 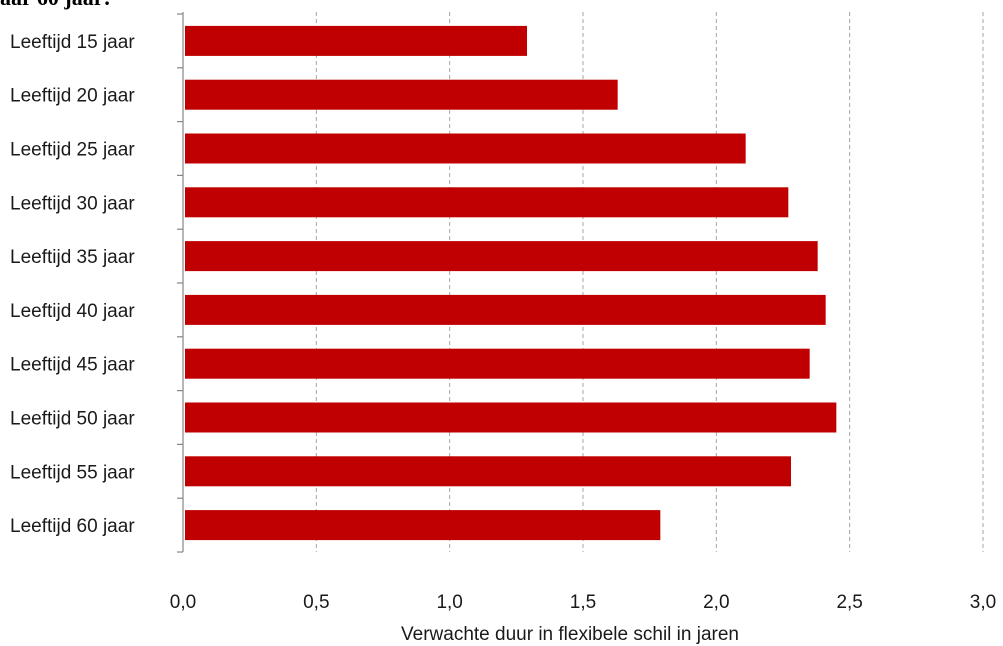 What do you see at coordinates (55, 5) in the screenshot?
I see `fragment-title: aar 60 jaar:` at bounding box center [55, 5].